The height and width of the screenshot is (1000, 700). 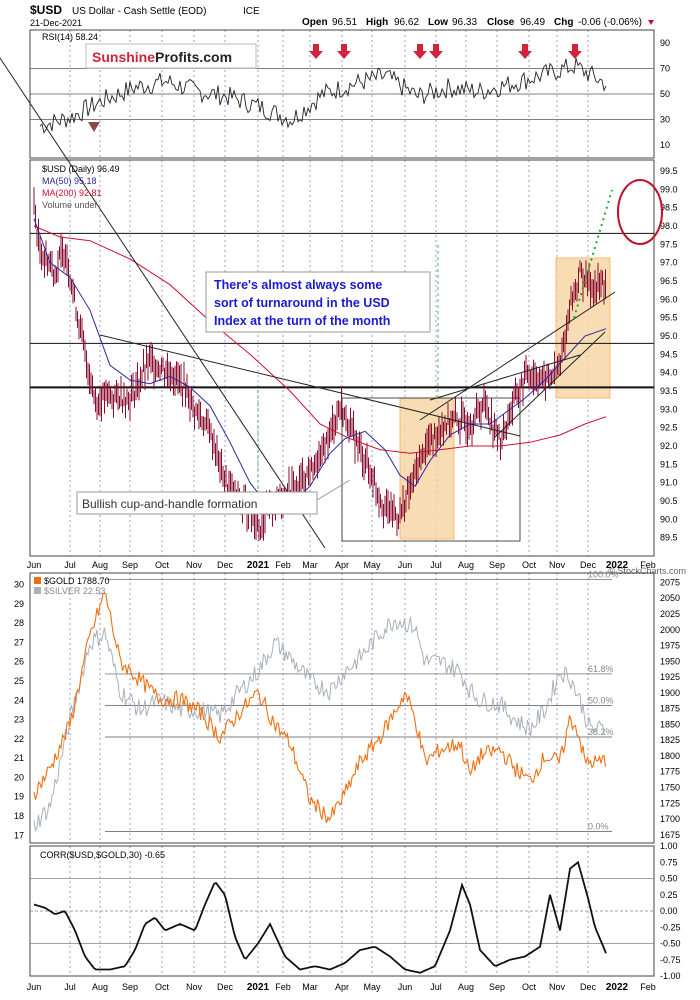 I want to click on open-value: 96.51, so click(x=344, y=22).